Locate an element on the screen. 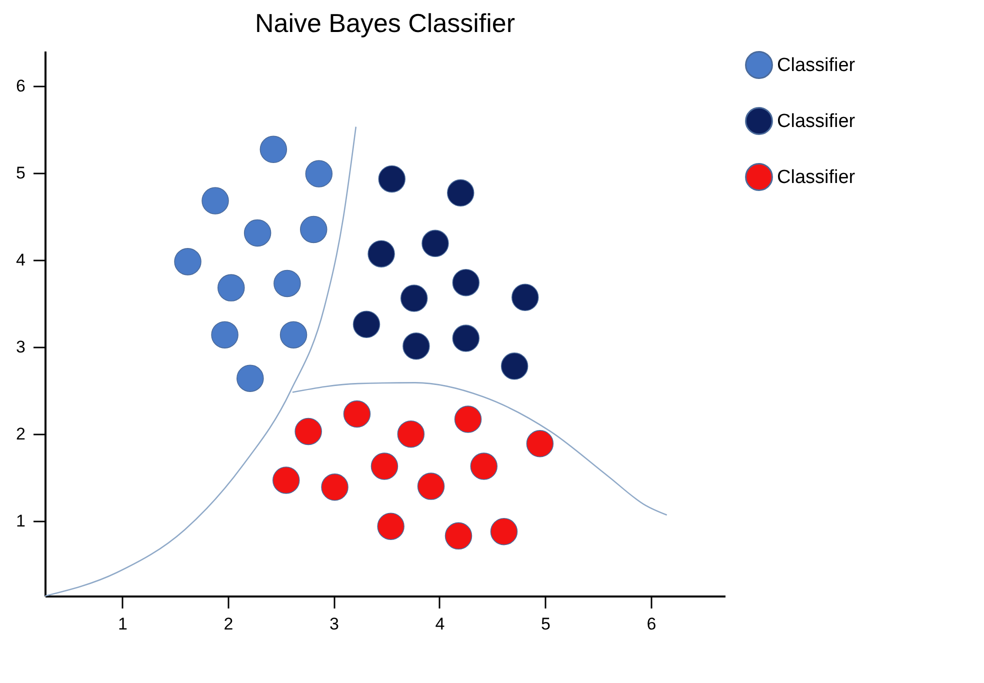 This screenshot has width=984, height=683. y-tick-label: 1 is located at coordinates (21, 521).